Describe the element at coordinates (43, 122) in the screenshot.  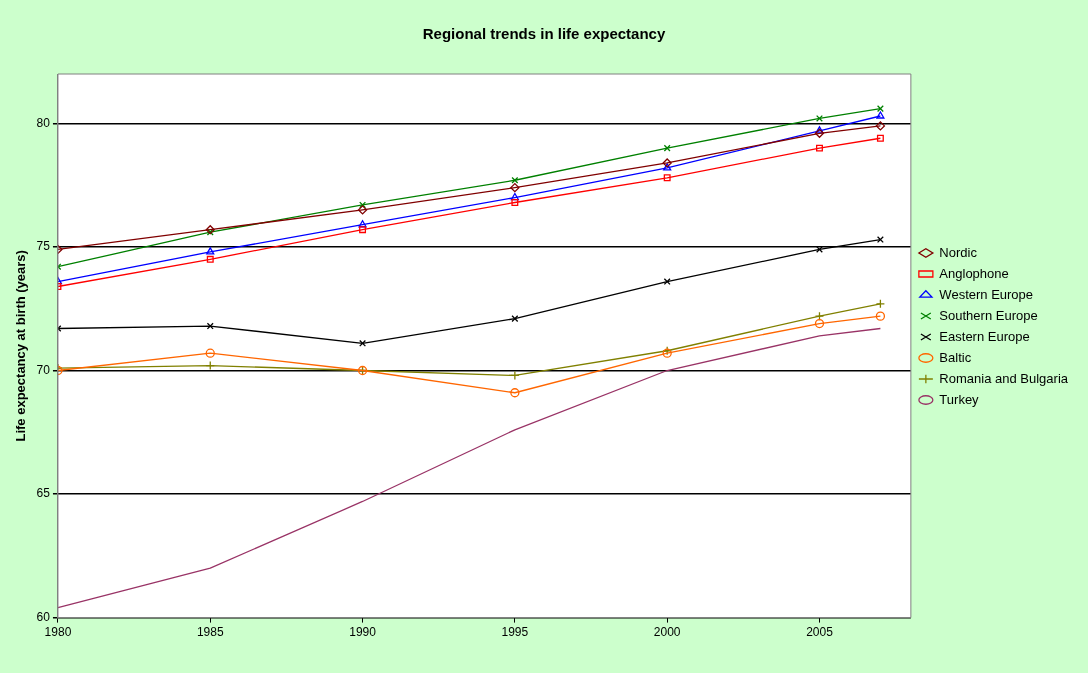
I see `y-tick-label: 80` at that location.